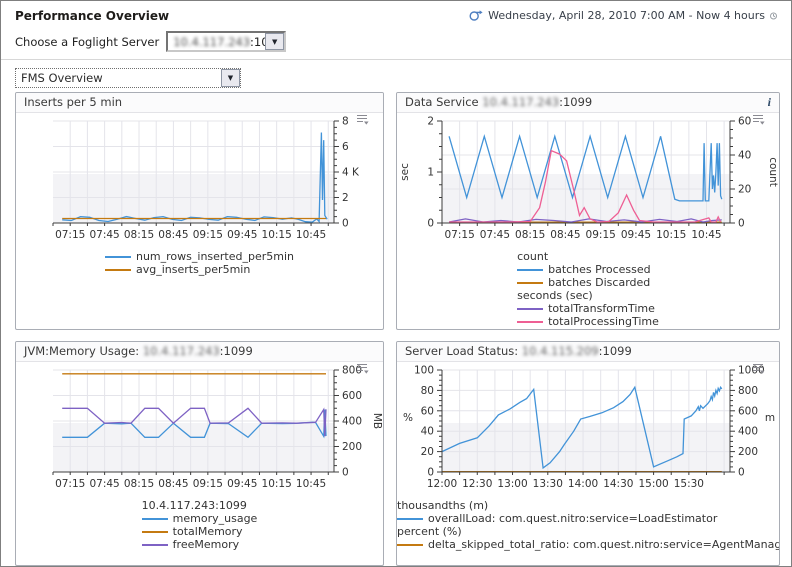 This screenshot has height=567, width=792. I want to click on server-select: 10.4.117.243:1099 ▼, so click(226, 41).